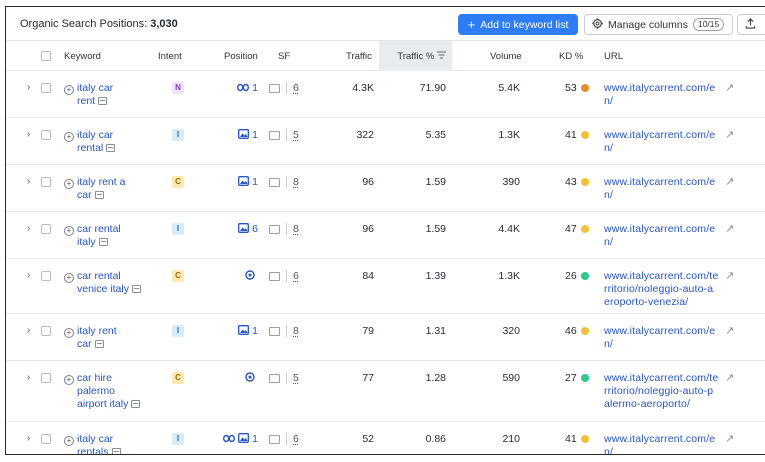 This screenshot has height=462, width=765. Describe the element at coordinates (284, 56) in the screenshot. I see `column-header-sf: SF` at that location.